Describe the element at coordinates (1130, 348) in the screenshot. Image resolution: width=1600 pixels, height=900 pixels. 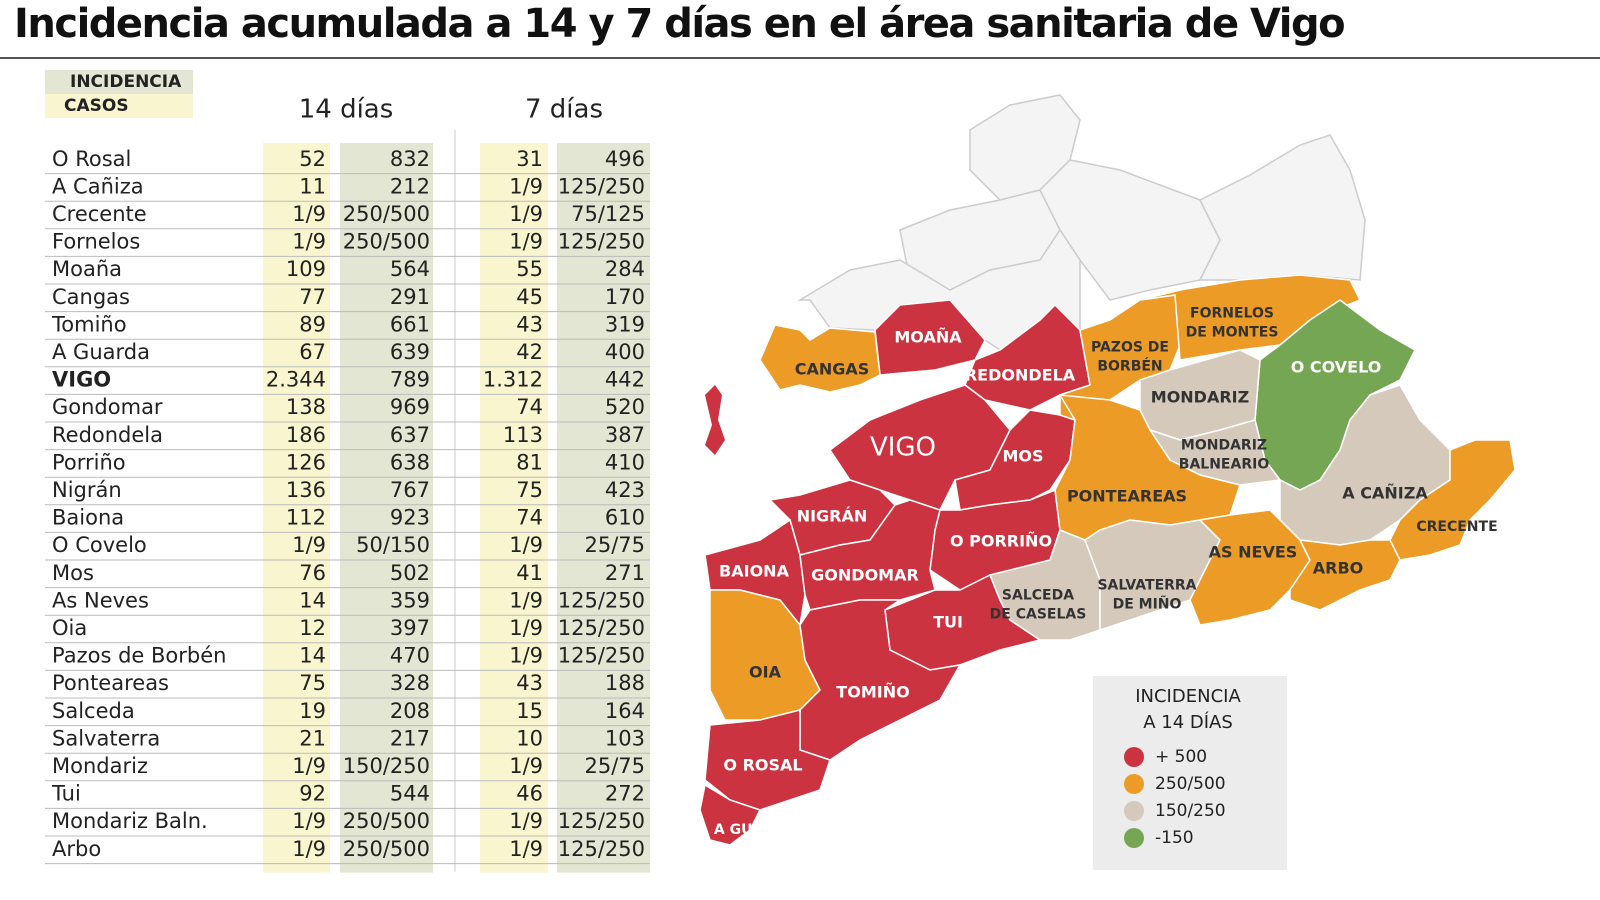
I see `region-label: PAZOS DE` at that location.